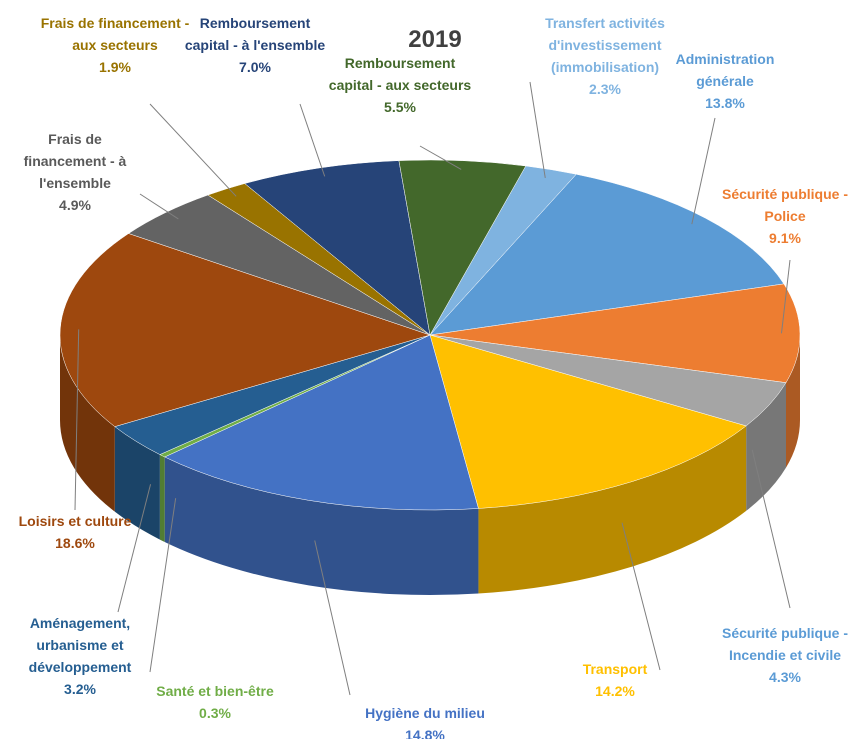 This screenshot has width=862, height=739. I want to click on chart-title: 2019, so click(435, 39).